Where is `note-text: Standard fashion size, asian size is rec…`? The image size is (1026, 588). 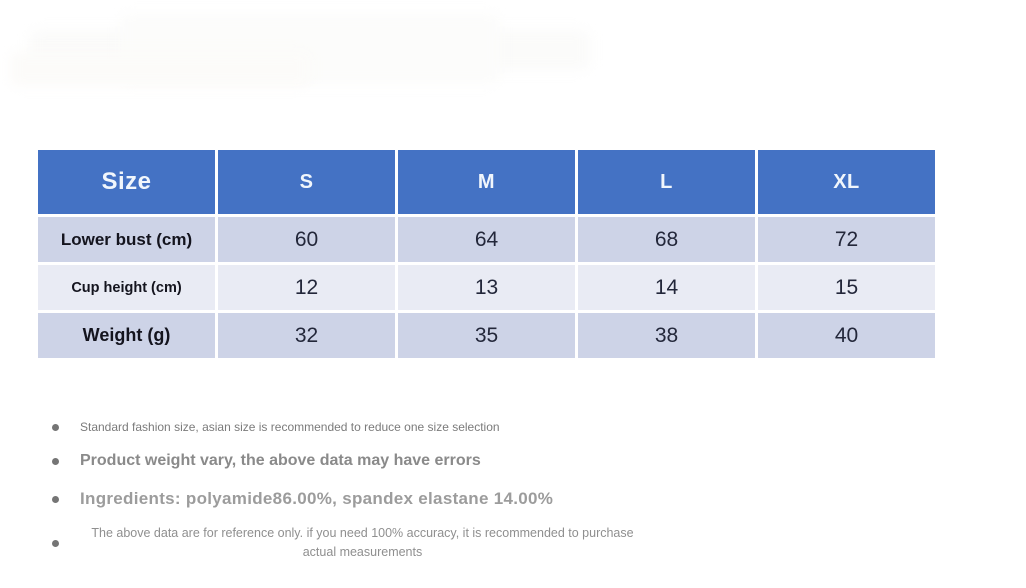
note-text: Standard fashion size, asian size is rec… is located at coordinates (290, 427).